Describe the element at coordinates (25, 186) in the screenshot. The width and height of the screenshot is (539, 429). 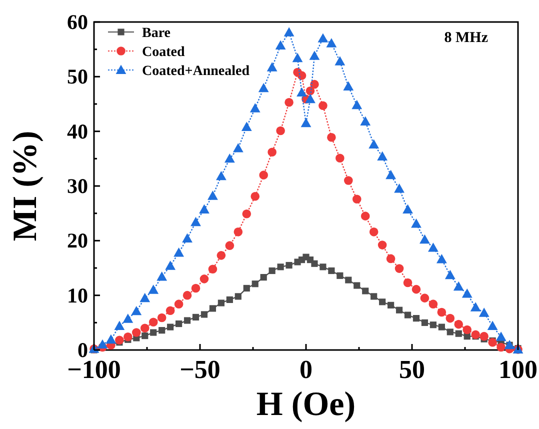
I see `y-axis-title: MI (%)` at that location.